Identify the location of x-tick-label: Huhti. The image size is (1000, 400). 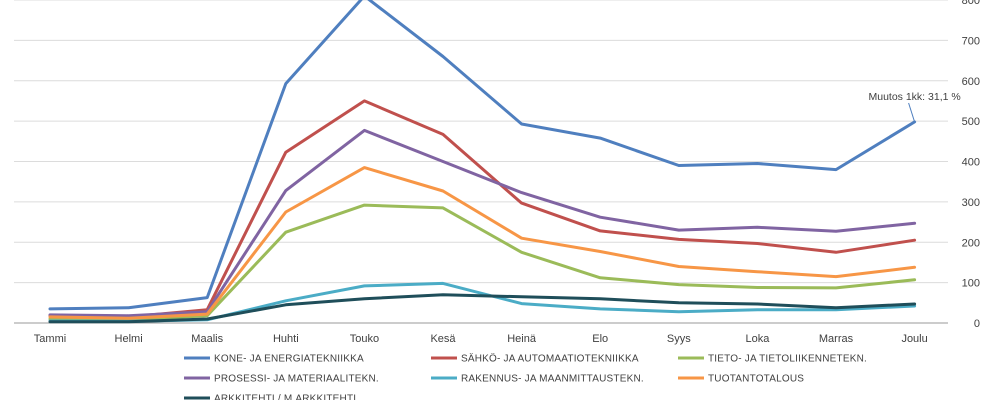
(286, 339).